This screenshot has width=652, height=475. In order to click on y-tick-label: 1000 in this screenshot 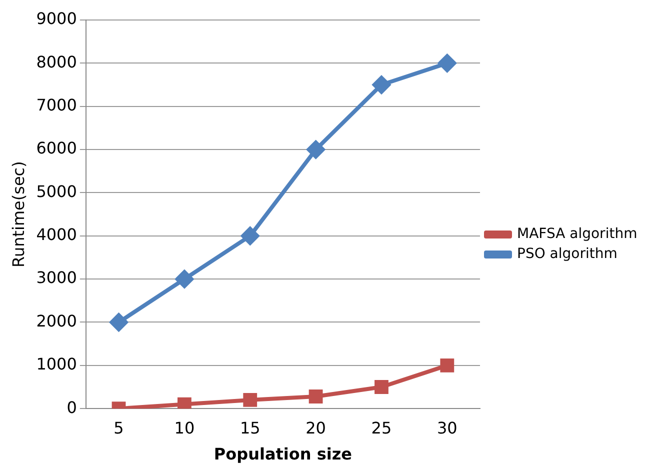, I will do `click(56, 364)`.